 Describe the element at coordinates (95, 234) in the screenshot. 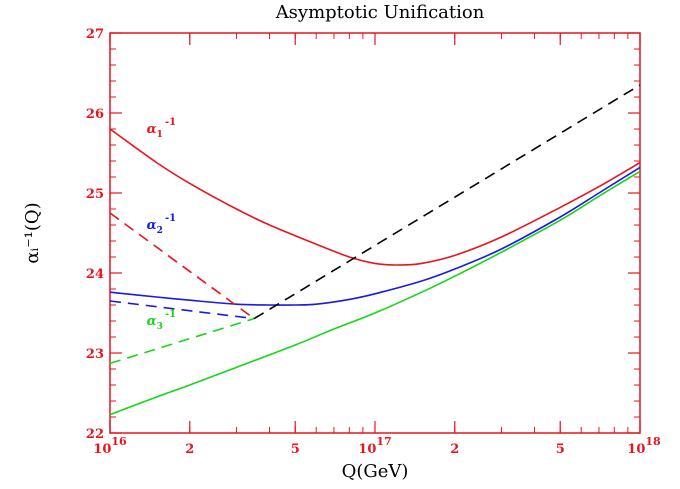

I see `y-tick-labels: 22 23 24 25 26 27` at that location.